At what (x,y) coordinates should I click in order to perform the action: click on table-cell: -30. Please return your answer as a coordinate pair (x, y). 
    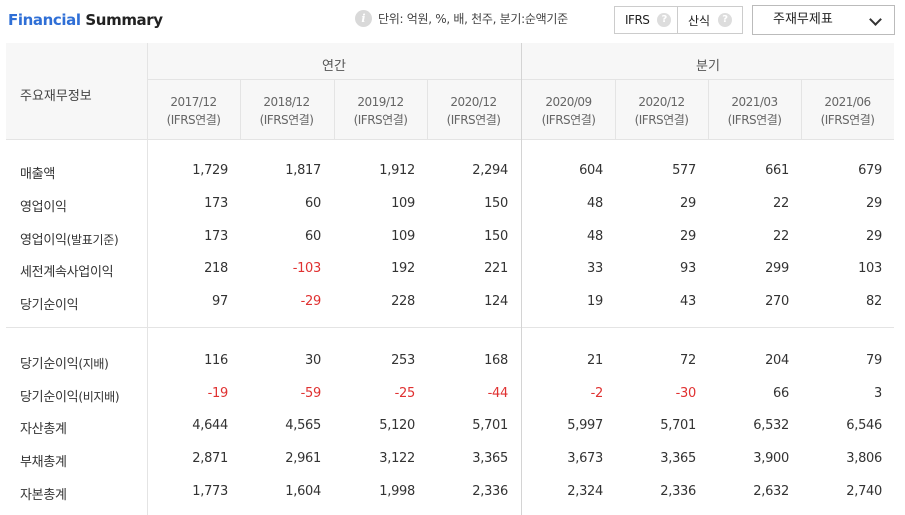
    Looking at the image, I should click on (686, 393).